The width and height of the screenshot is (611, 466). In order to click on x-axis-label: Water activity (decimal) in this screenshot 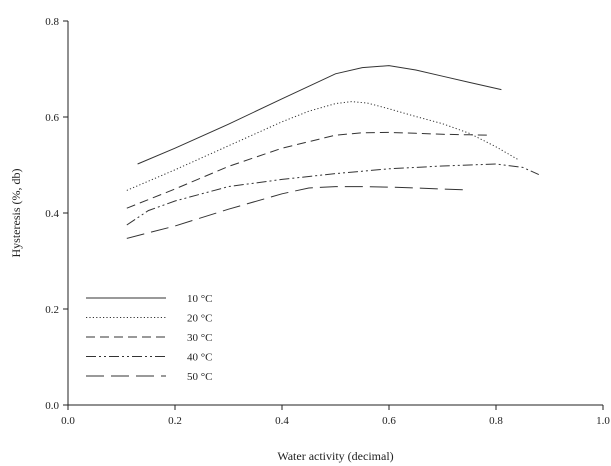, I will do `click(335, 456)`.